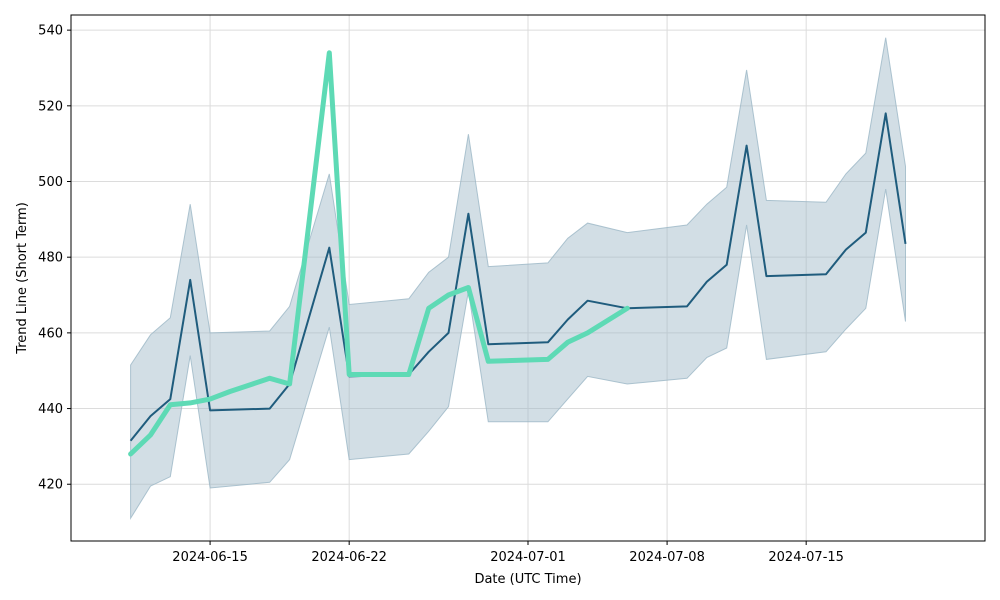 This screenshot has width=1000, height=600. Describe the element at coordinates (50, 31) in the screenshot. I see `y-tick-label: 540` at that location.